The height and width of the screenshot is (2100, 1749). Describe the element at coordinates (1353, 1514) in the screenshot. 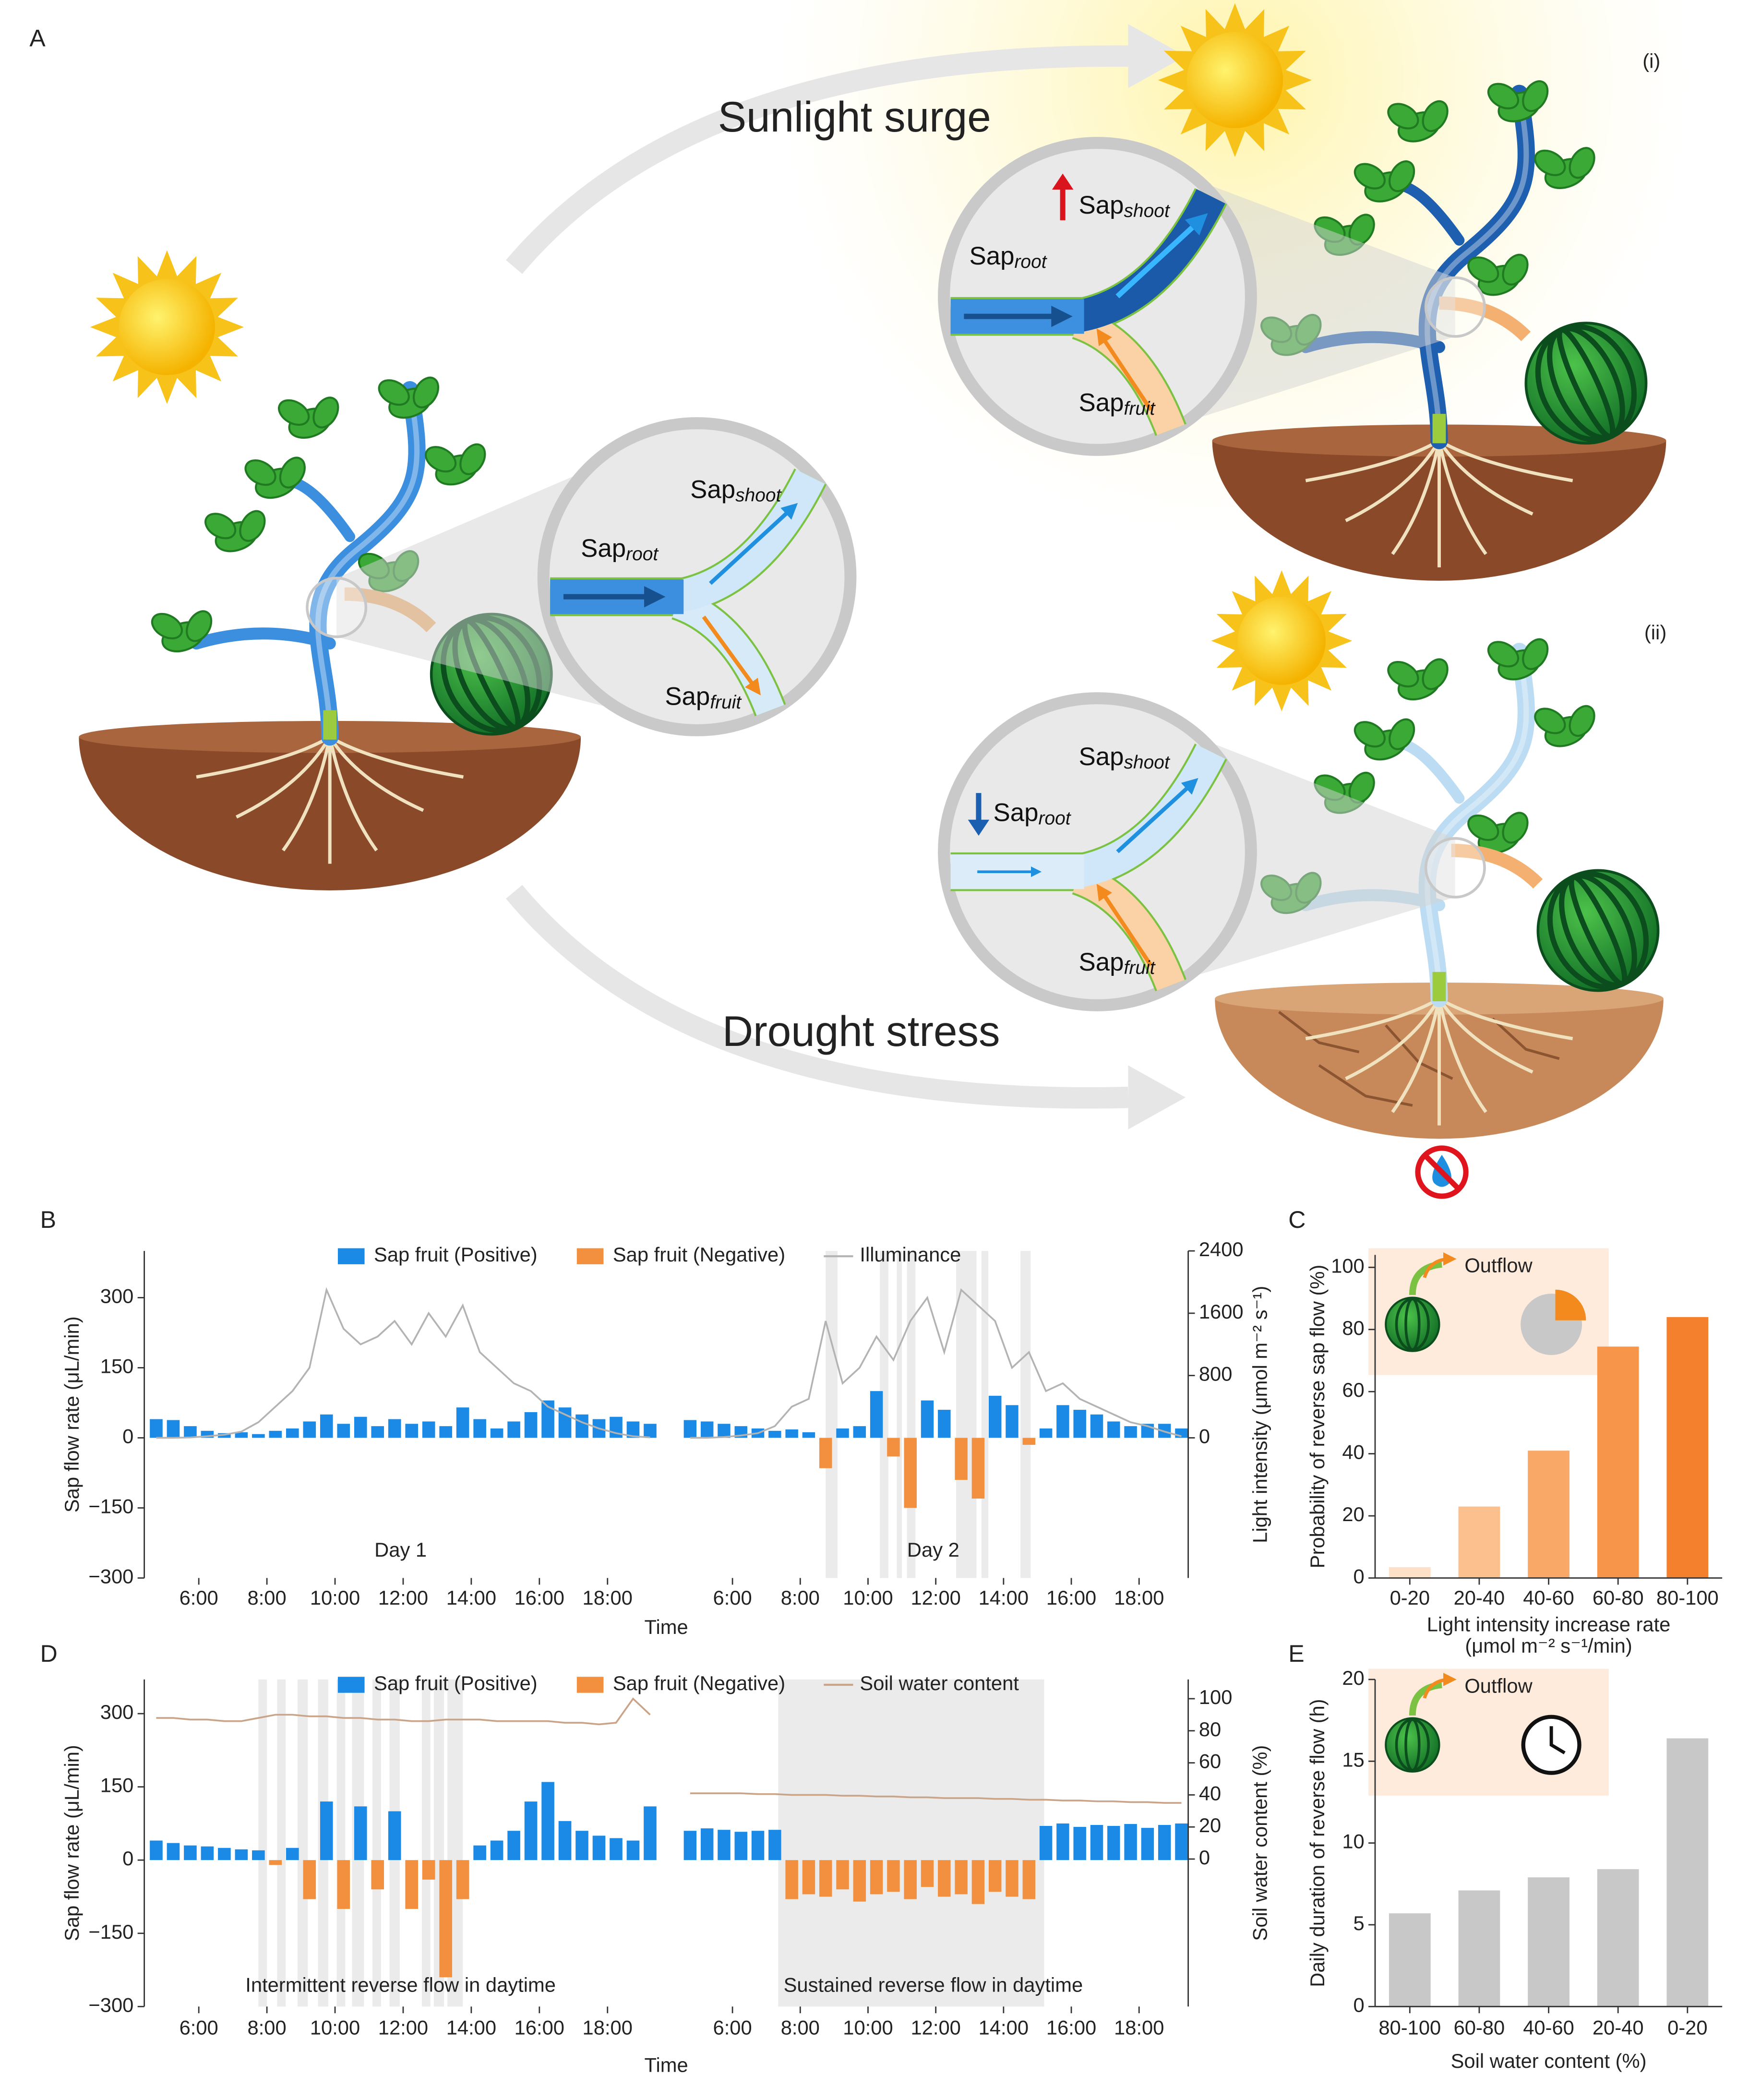

I see `y-tick-label: 20` at that location.